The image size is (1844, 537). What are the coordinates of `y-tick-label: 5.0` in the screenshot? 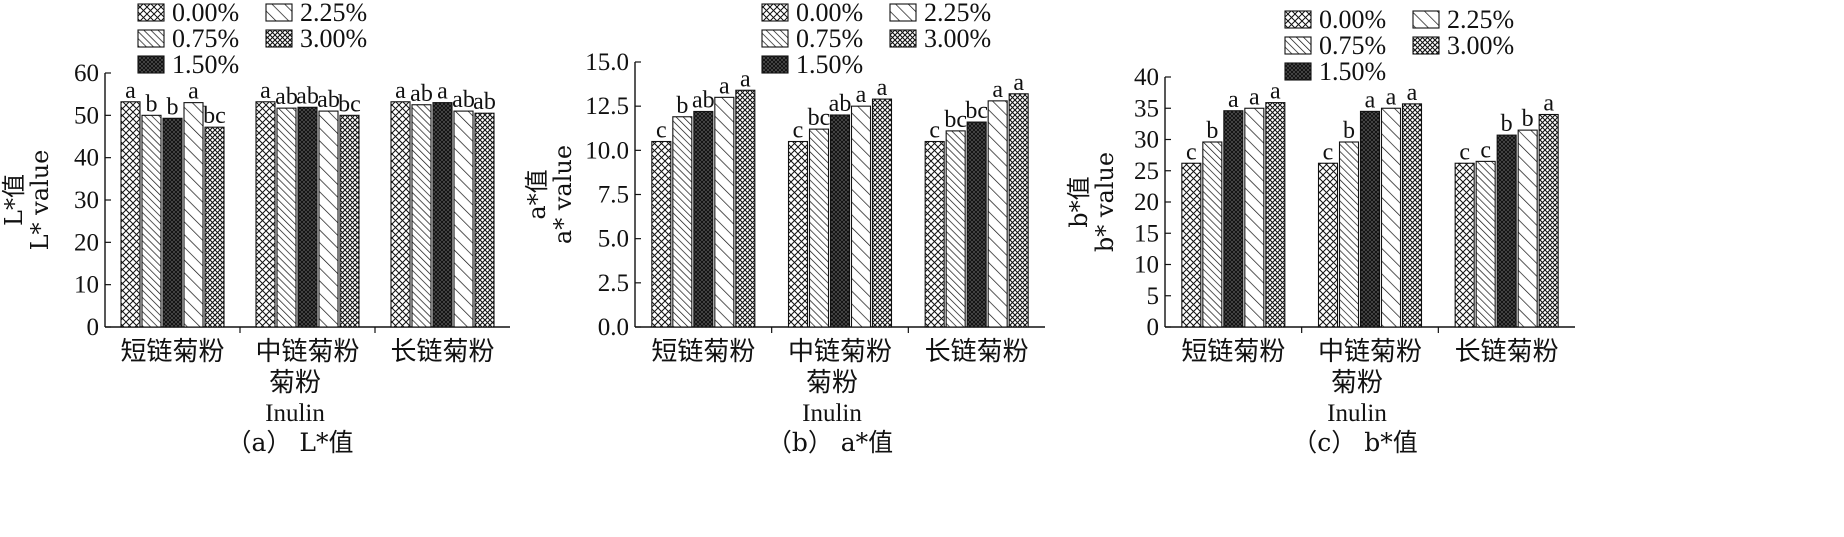 It's located at (613, 239).